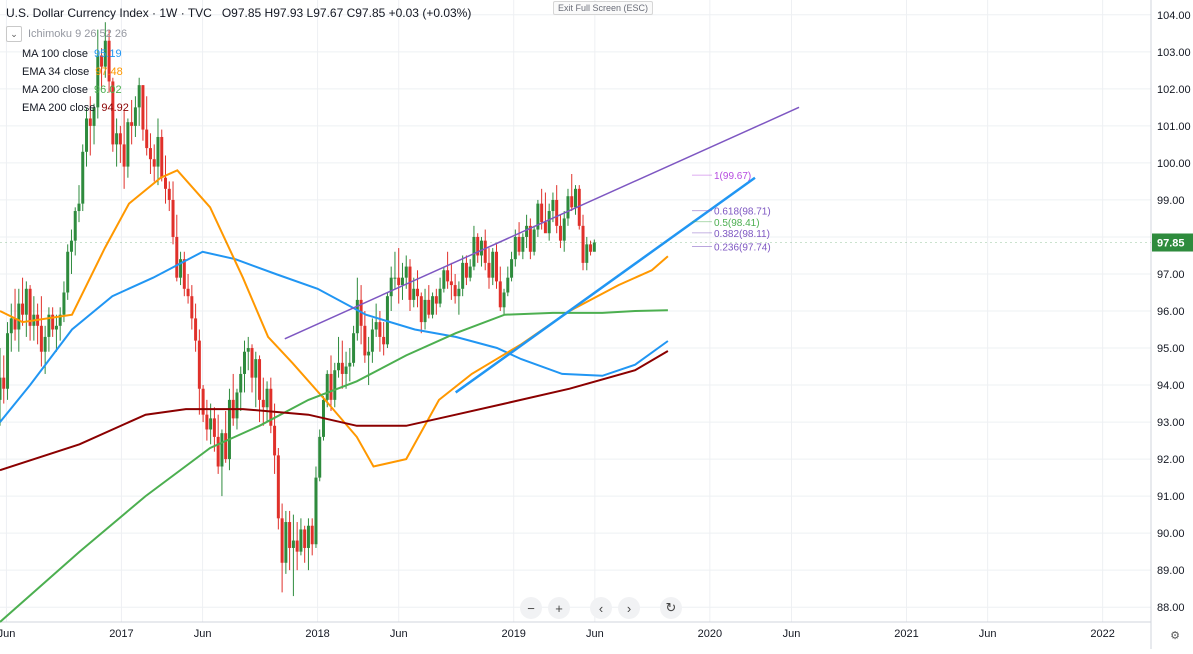 This screenshot has width=1193, height=654. Describe the element at coordinates (531, 608) in the screenshot. I see `minus-icon: −` at that location.